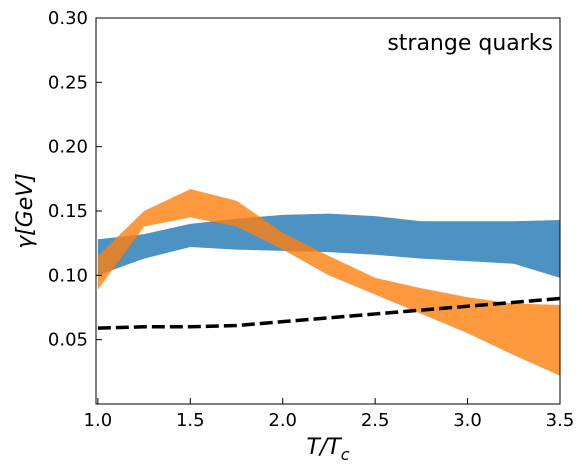 This screenshot has width=586, height=469. I want to click on x-label-main: T/T, so click(324, 447).